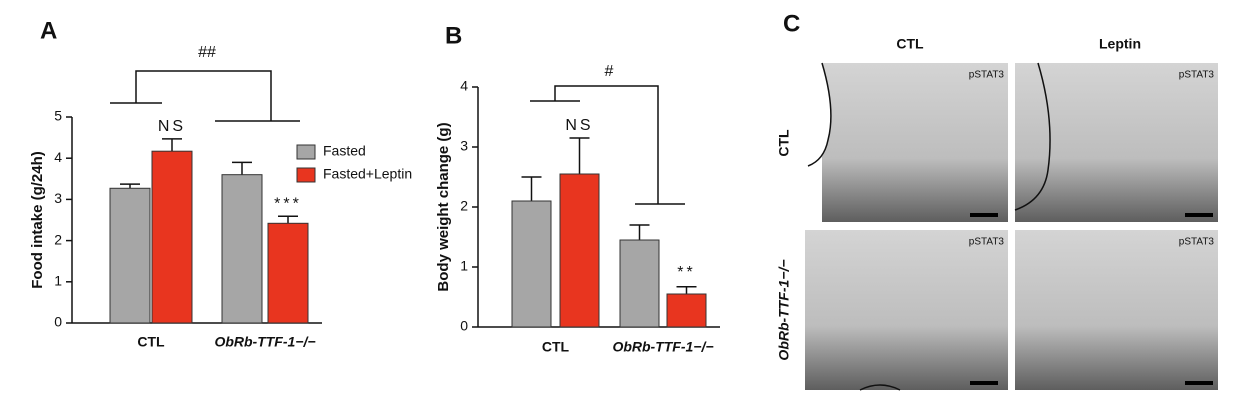 The height and width of the screenshot is (413, 1243). Describe the element at coordinates (784, 309) in the screenshot. I see `row-label: ObRb-TTF-1−/−` at that location.